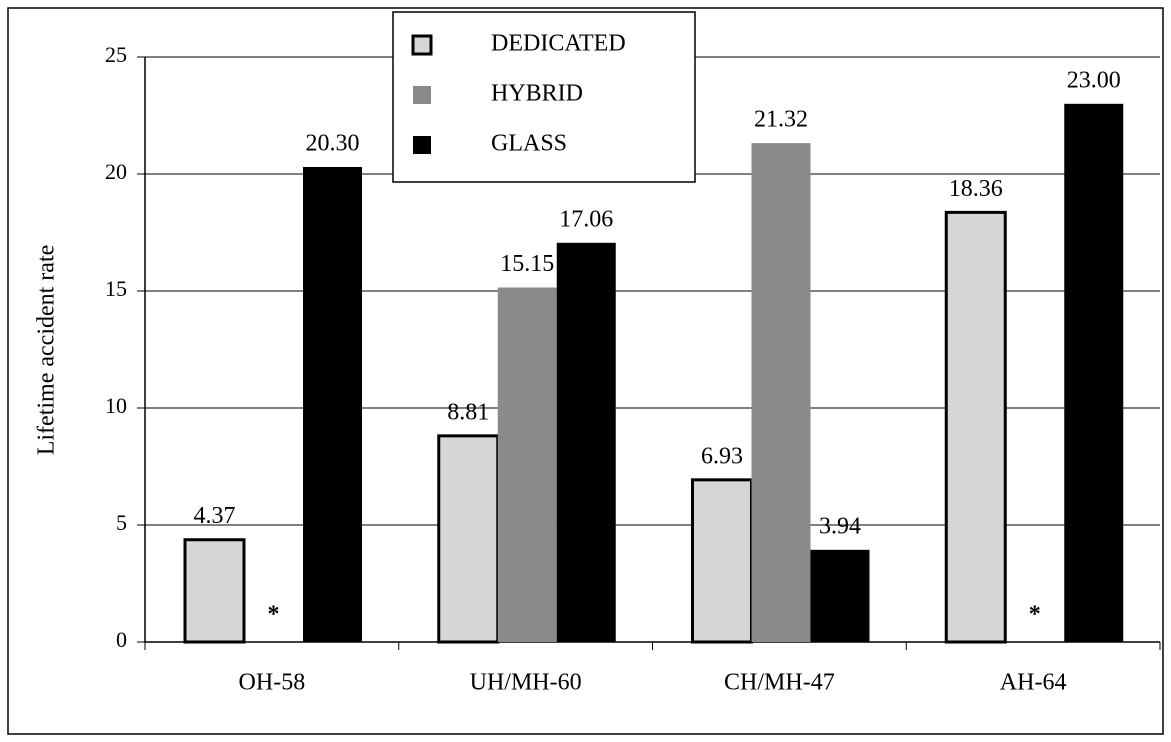 The image size is (1171, 742). What do you see at coordinates (529, 144) in the screenshot?
I see `legend-label: GLASS` at bounding box center [529, 144].